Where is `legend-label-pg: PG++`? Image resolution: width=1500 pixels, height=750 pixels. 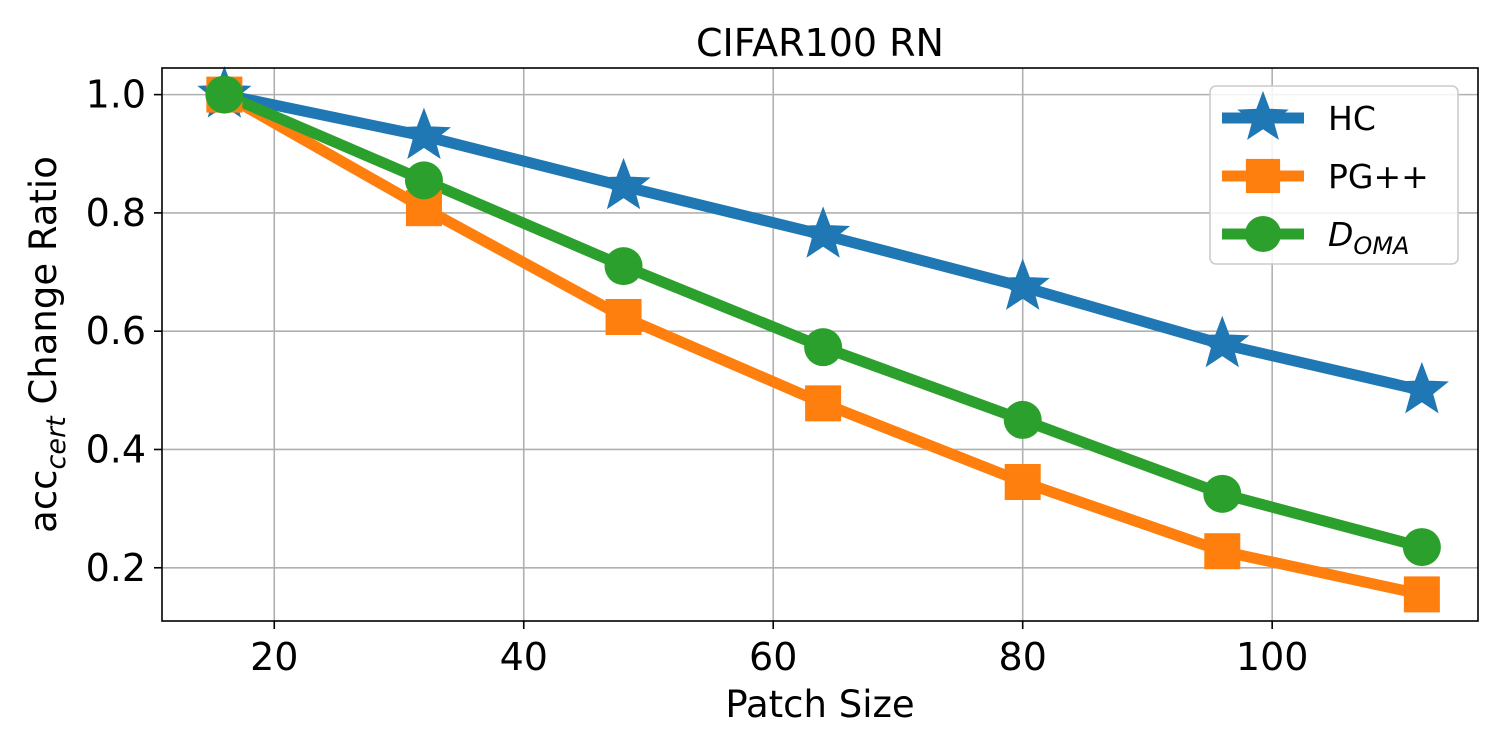
legend-label-pg: PG++ is located at coordinates (1378, 176).